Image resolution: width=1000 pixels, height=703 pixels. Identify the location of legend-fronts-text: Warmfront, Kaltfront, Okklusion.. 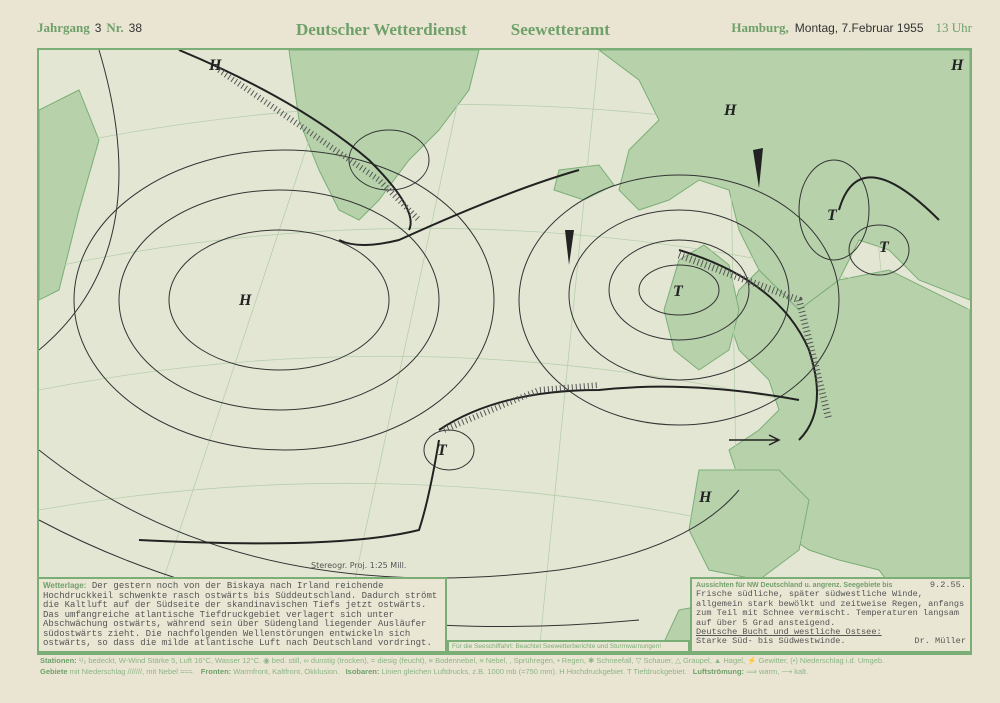
(286, 671).